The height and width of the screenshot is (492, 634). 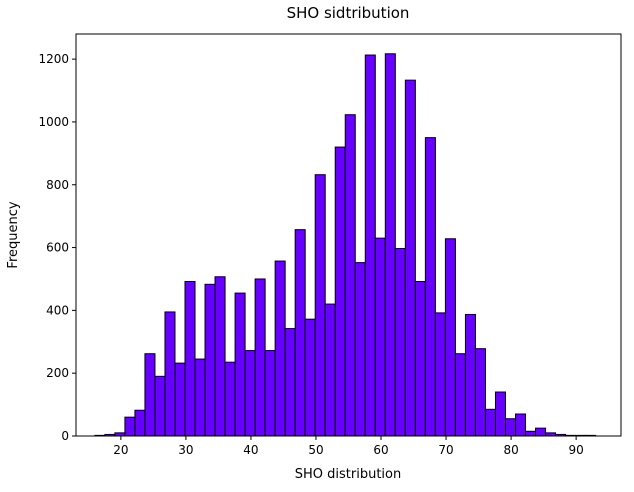 What do you see at coordinates (53, 122) in the screenshot?
I see `y-tick-label: 1000` at bounding box center [53, 122].